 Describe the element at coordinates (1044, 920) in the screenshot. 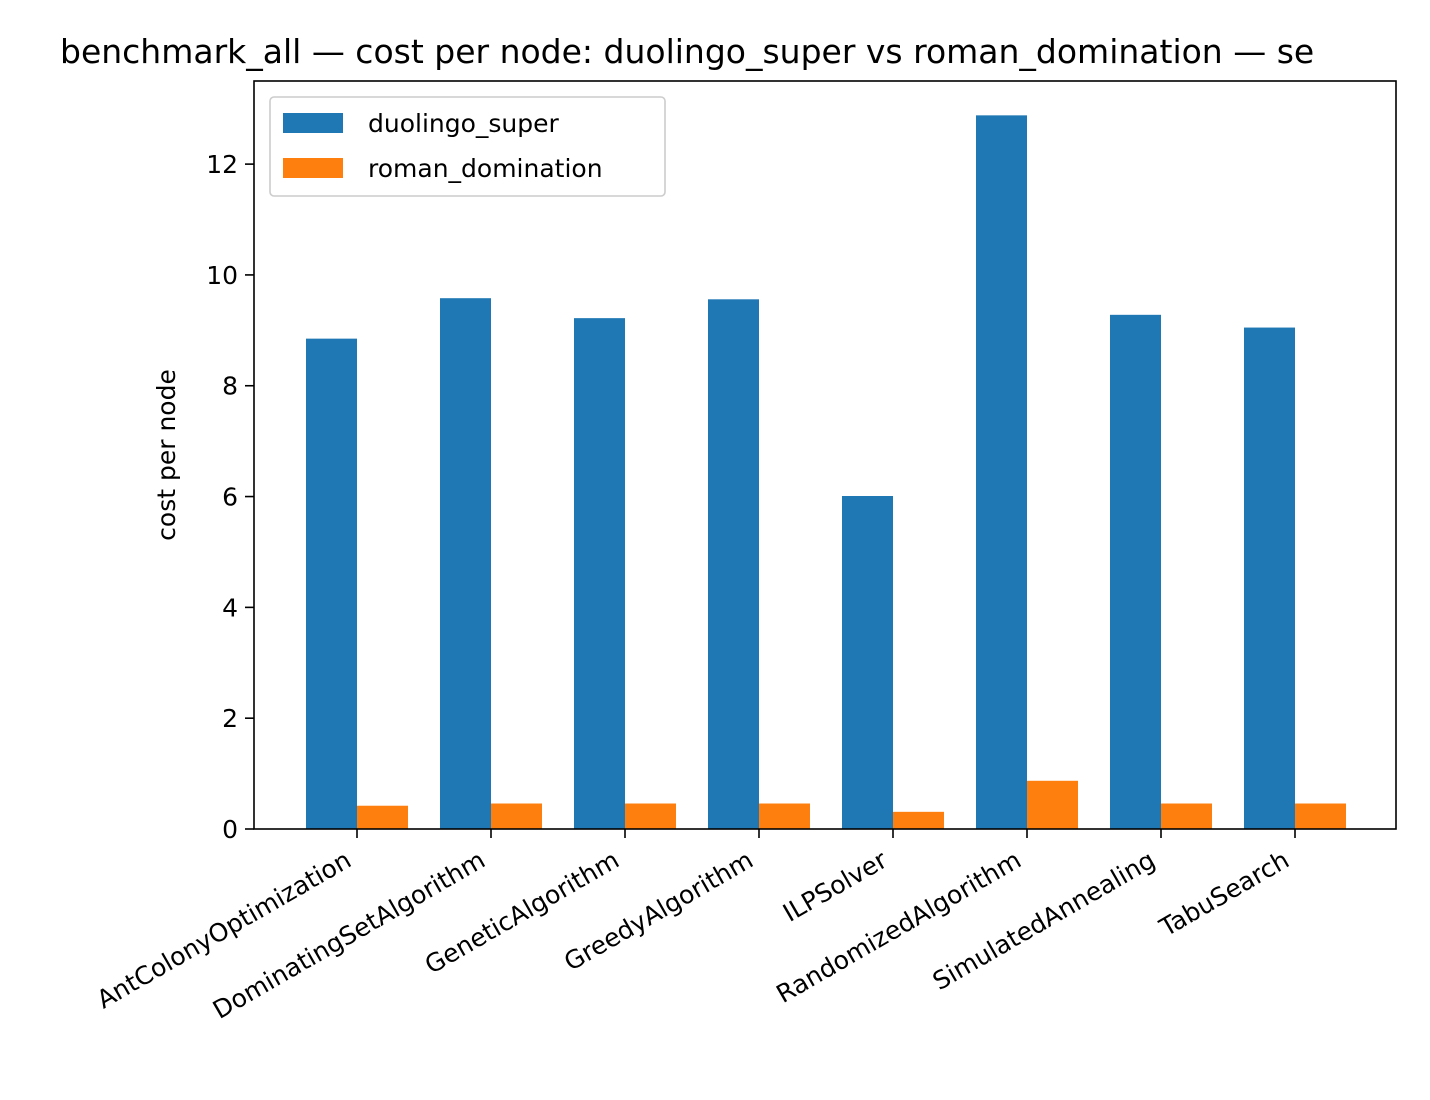

I see `x-tick-label: SimulatedAnnealing` at that location.